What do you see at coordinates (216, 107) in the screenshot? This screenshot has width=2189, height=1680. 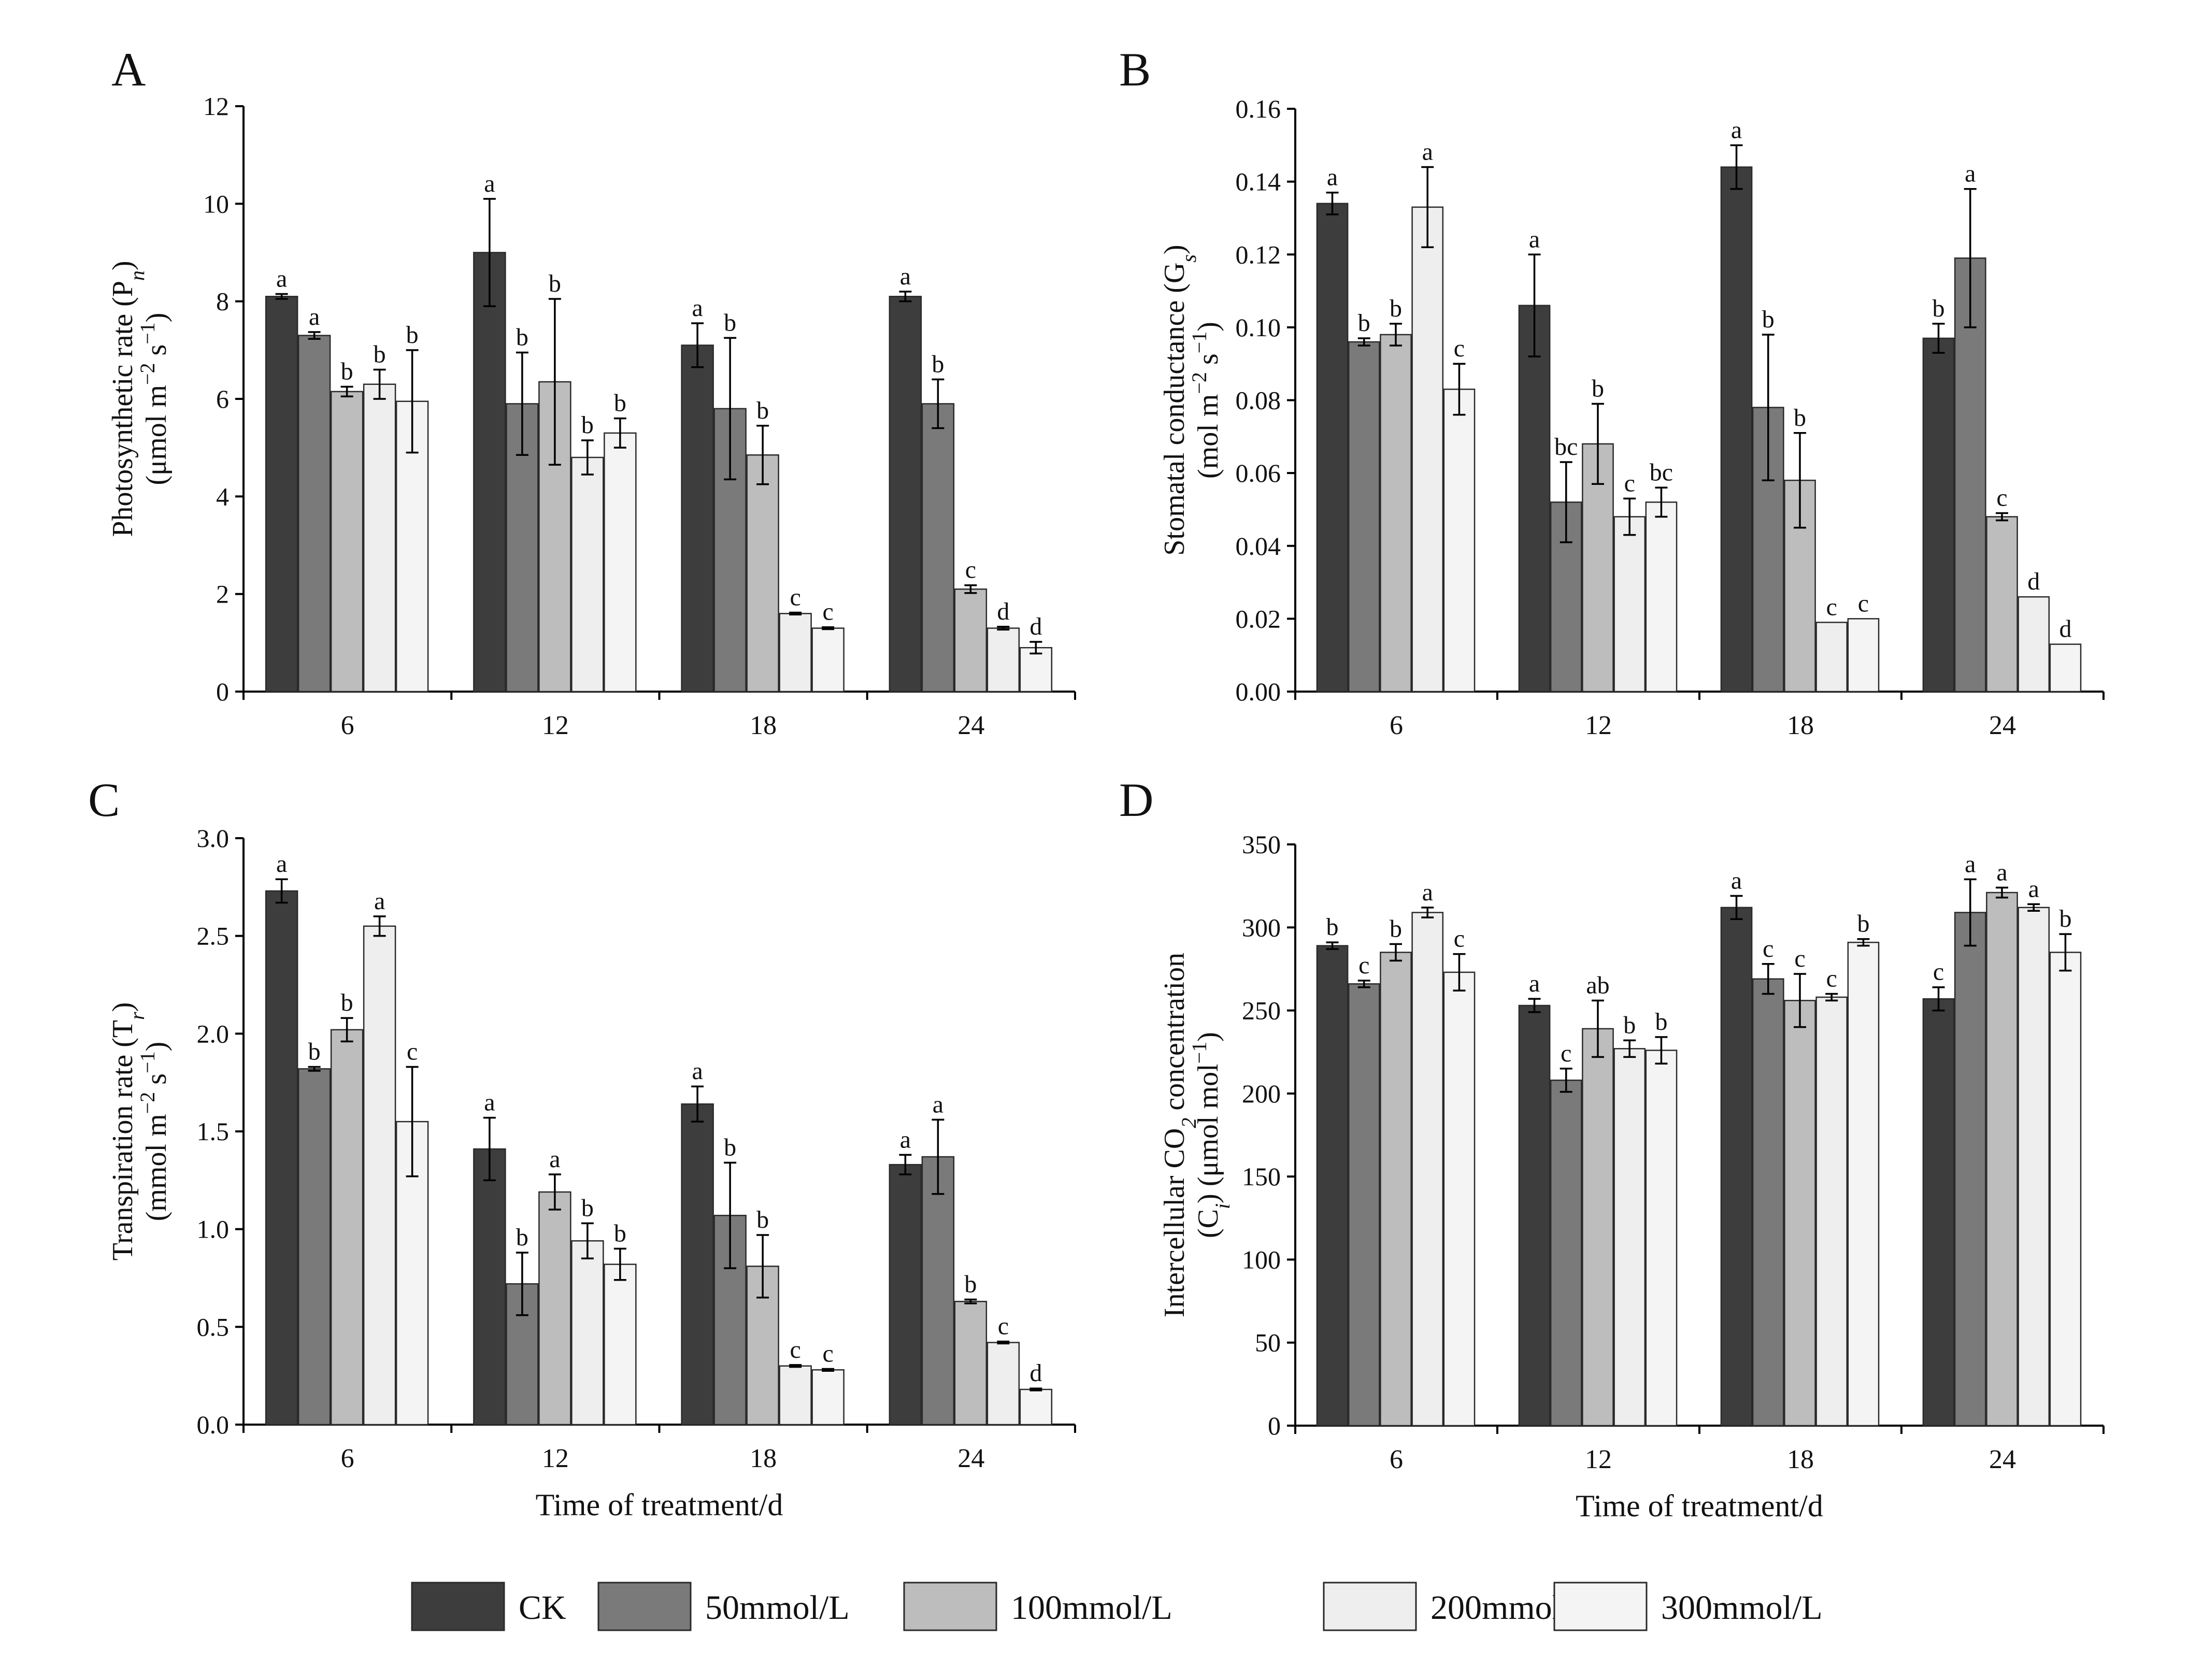 I see `y-tick-label: 12` at bounding box center [216, 107].